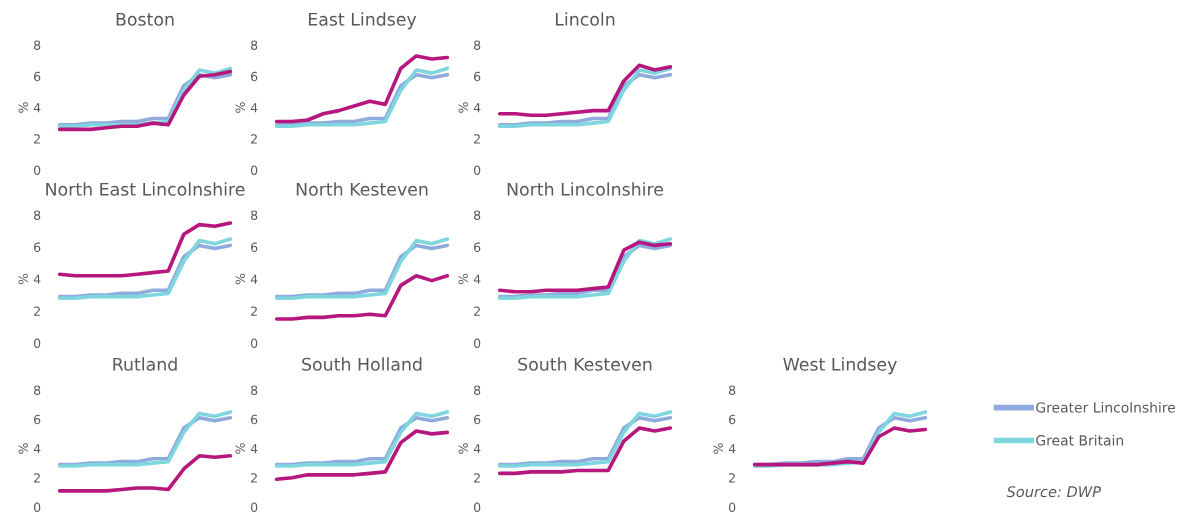  Describe the element at coordinates (362, 21) in the screenshot. I see `chart-title: East Lindsey` at that location.